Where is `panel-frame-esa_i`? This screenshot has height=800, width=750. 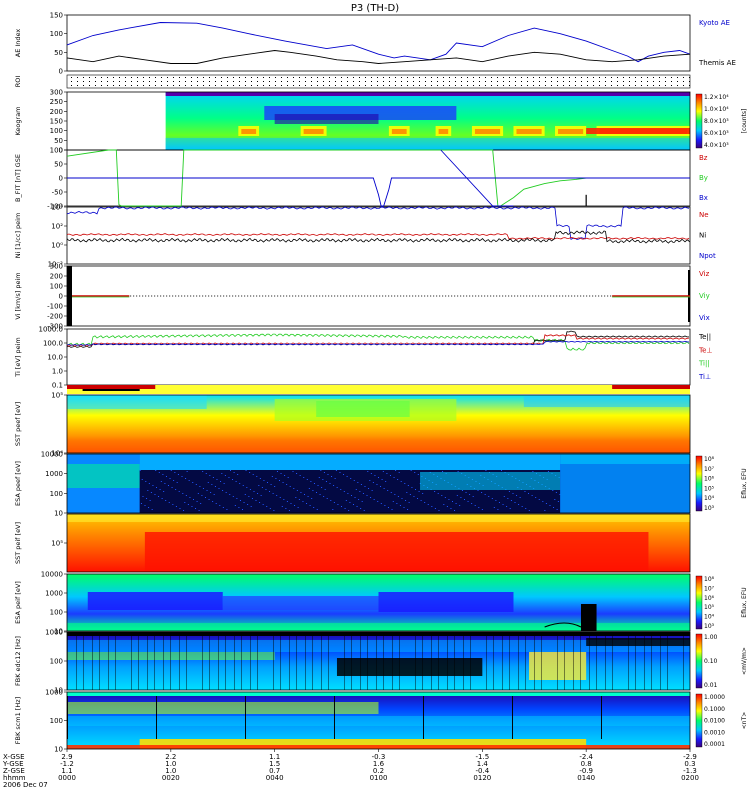 panel-frame-esa_i is located at coordinates (378, 602).